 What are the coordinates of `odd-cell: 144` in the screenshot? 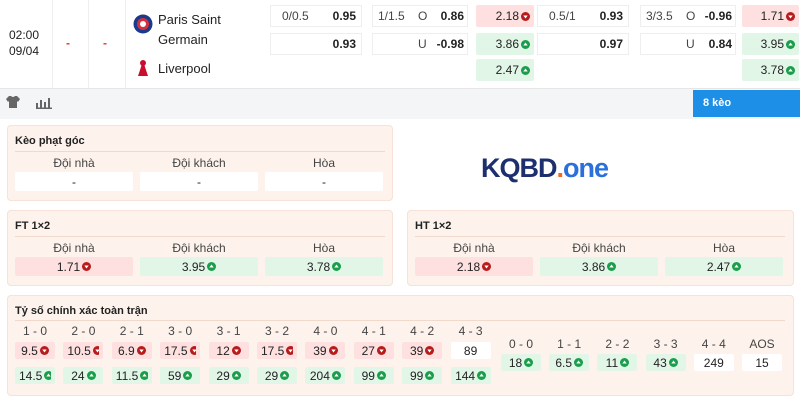 It's located at (470, 375).